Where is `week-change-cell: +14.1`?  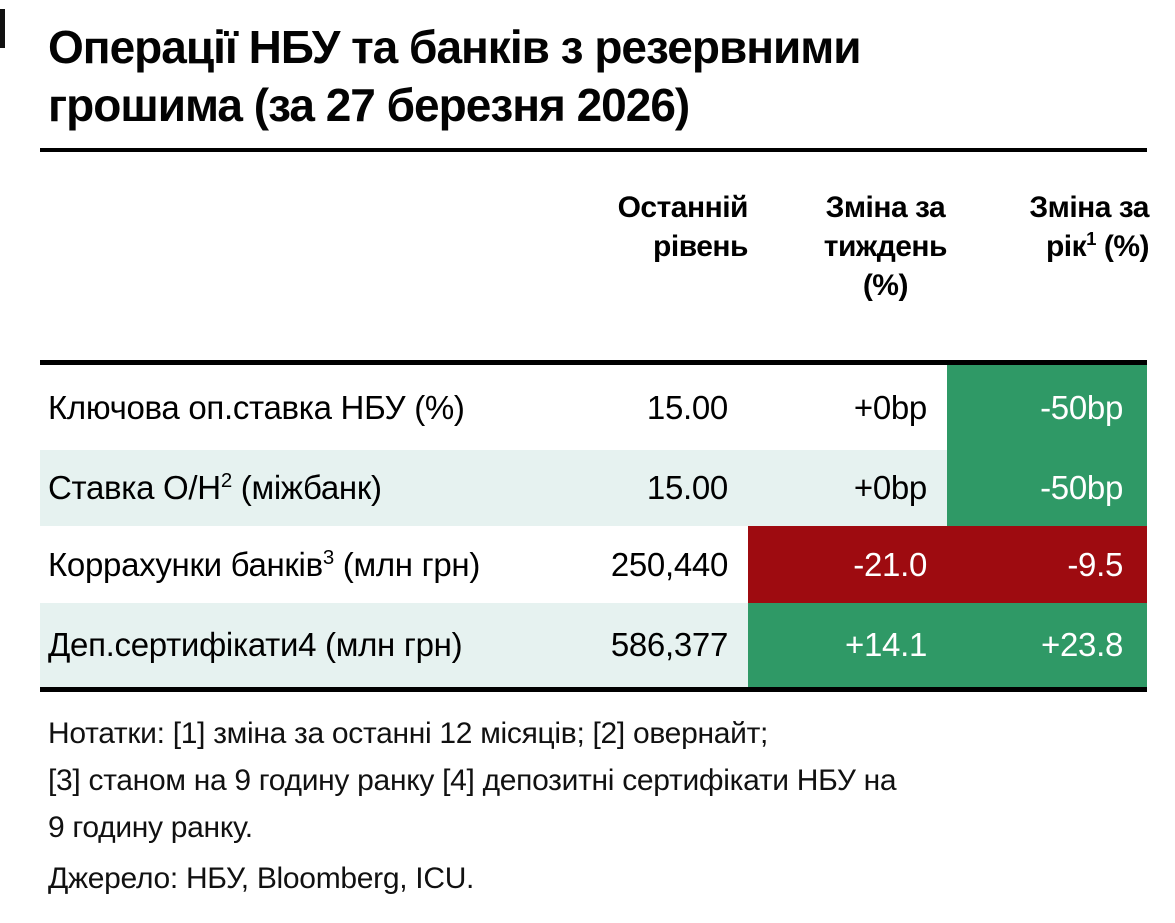
week-change-cell: +14.1 is located at coordinates (886, 644).